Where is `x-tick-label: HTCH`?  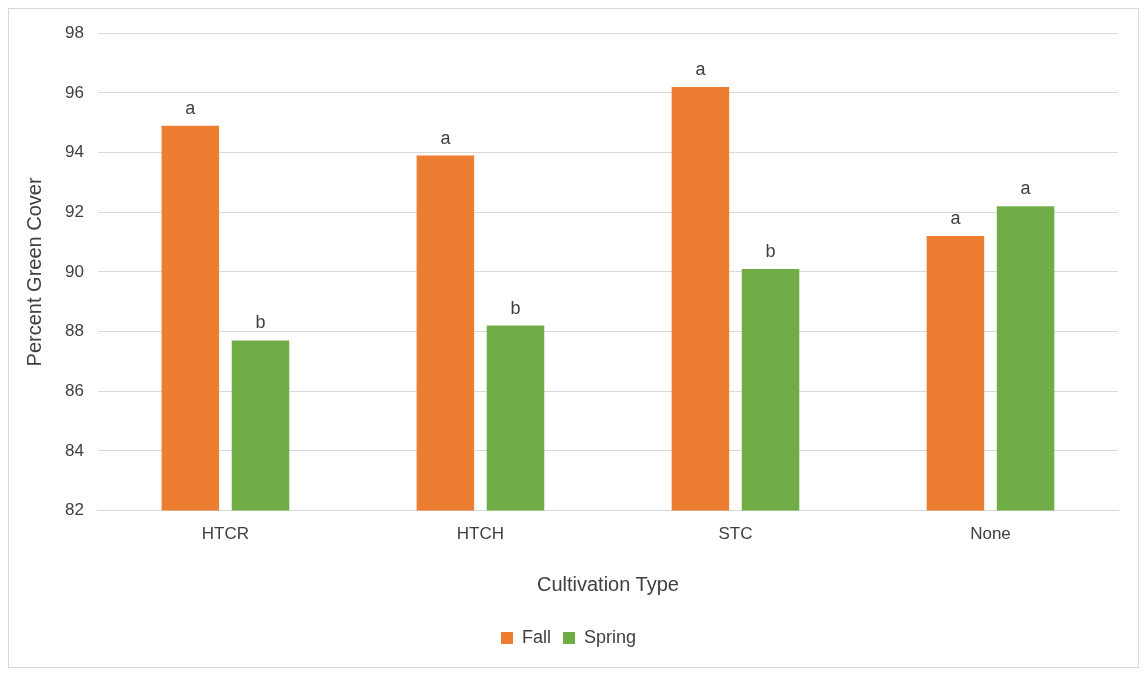
x-tick-label: HTCH is located at coordinates (480, 534).